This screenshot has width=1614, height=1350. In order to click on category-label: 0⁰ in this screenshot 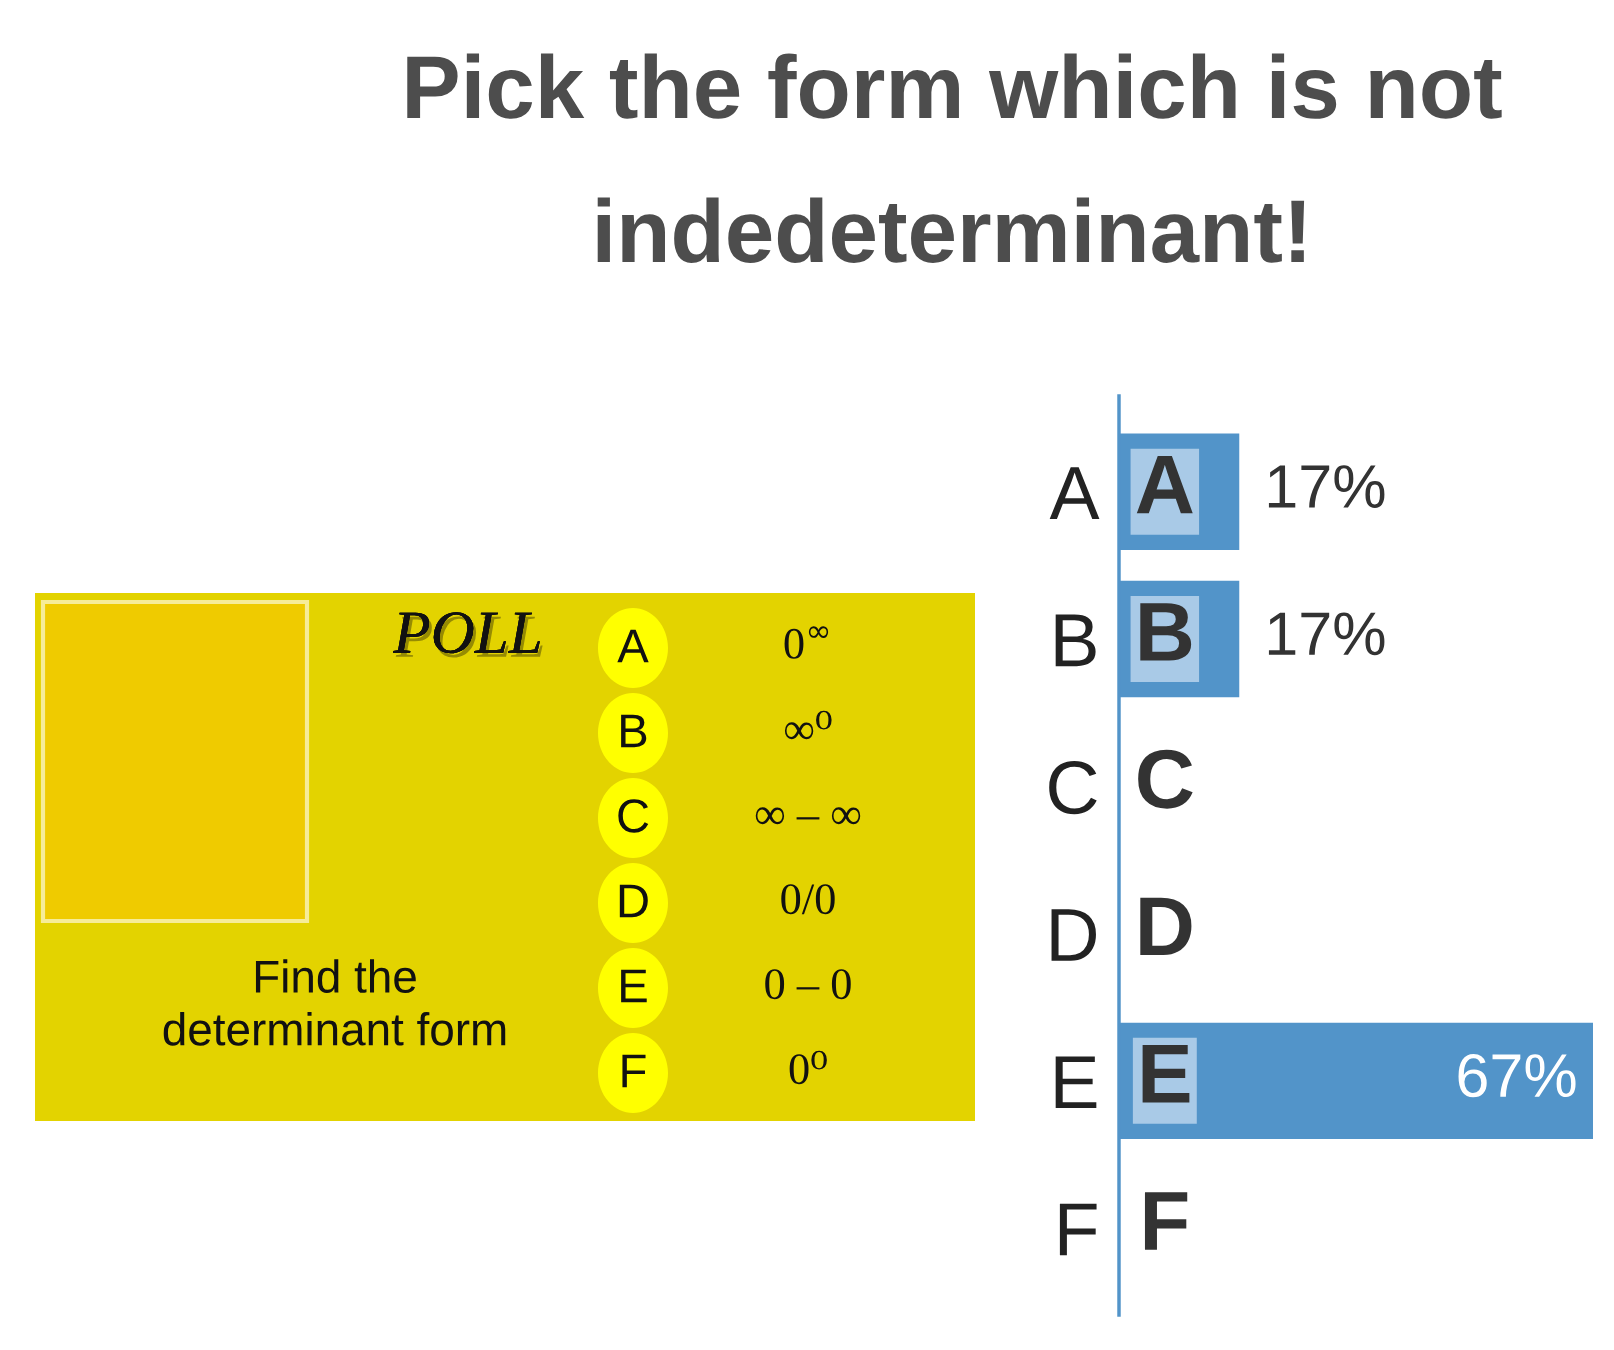, I will do `click(808, 1067)`.